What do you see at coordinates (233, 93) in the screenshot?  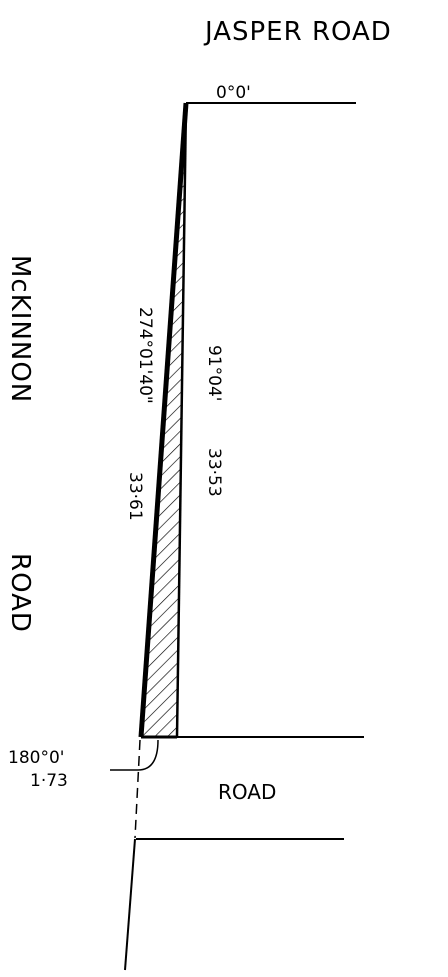 I see `top-bearing-label: 0°0'` at bounding box center [233, 93].